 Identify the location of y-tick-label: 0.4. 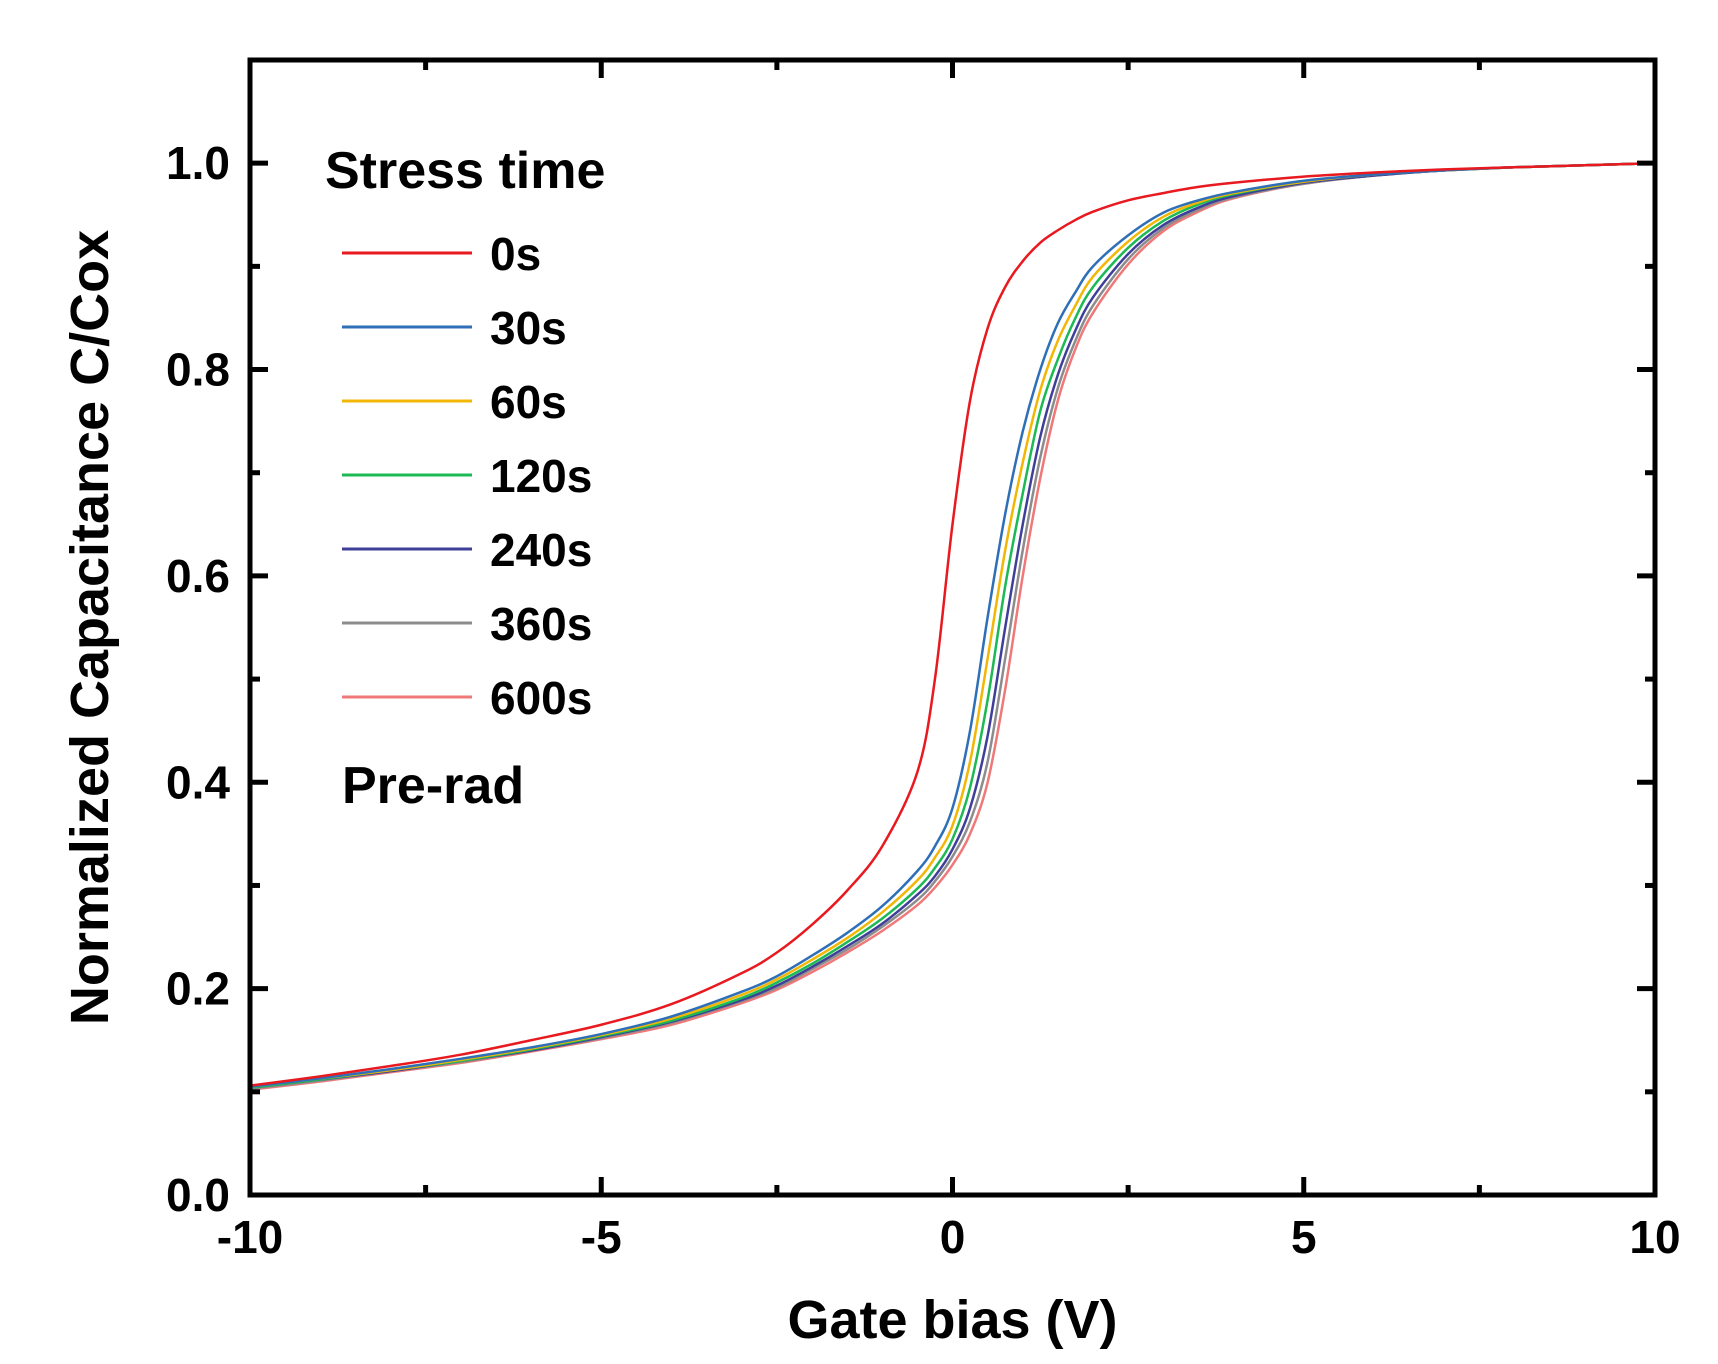
(198, 782).